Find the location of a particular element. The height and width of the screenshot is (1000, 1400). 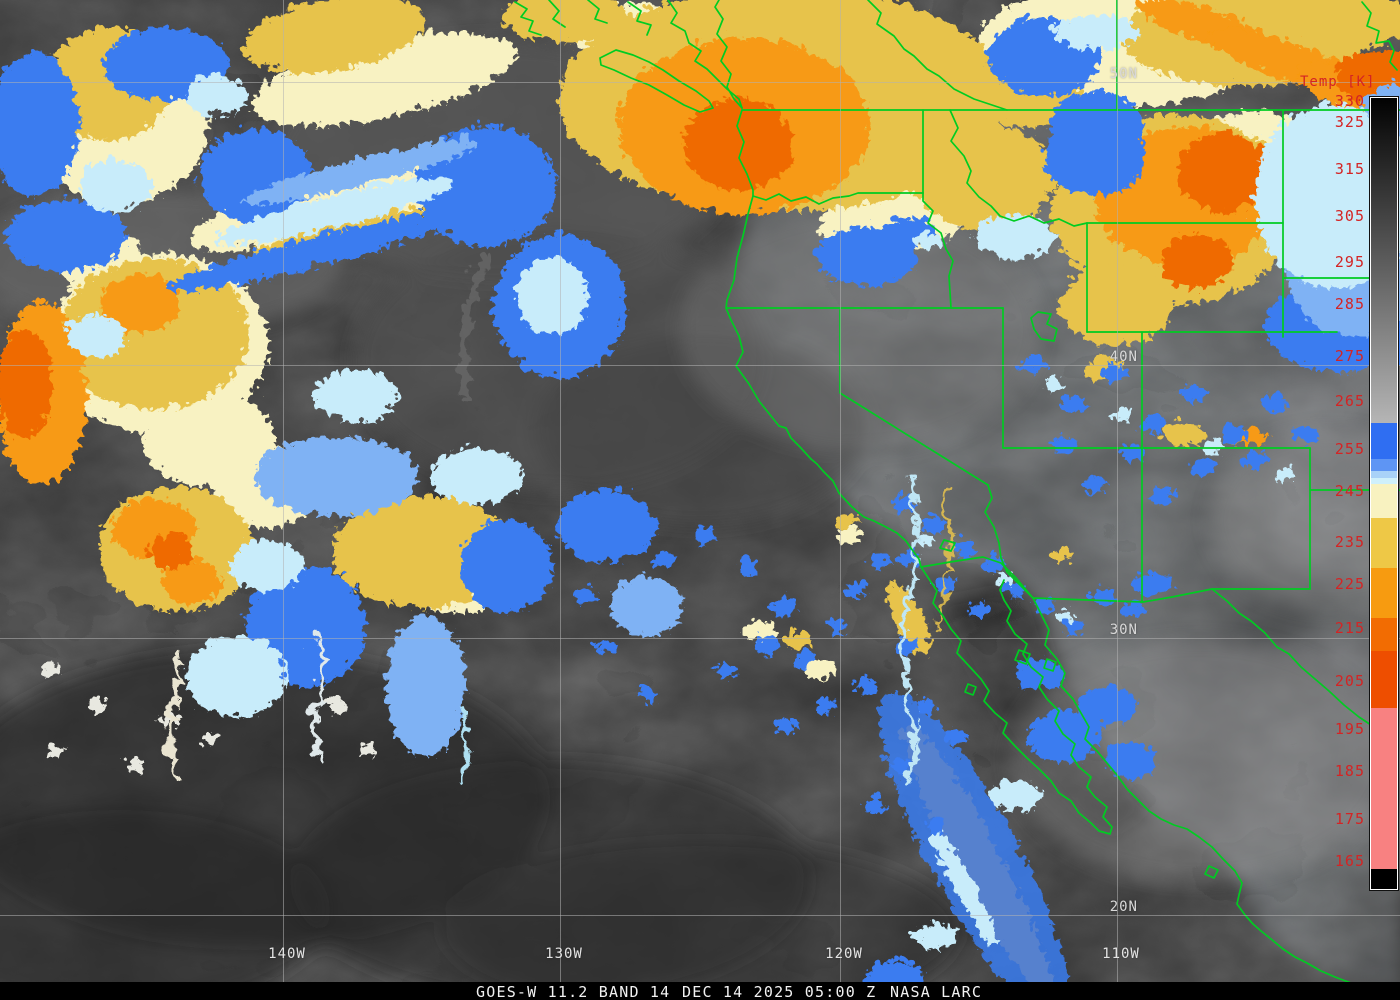

colorbar-title: Temp [K] is located at coordinates (1338, 82).